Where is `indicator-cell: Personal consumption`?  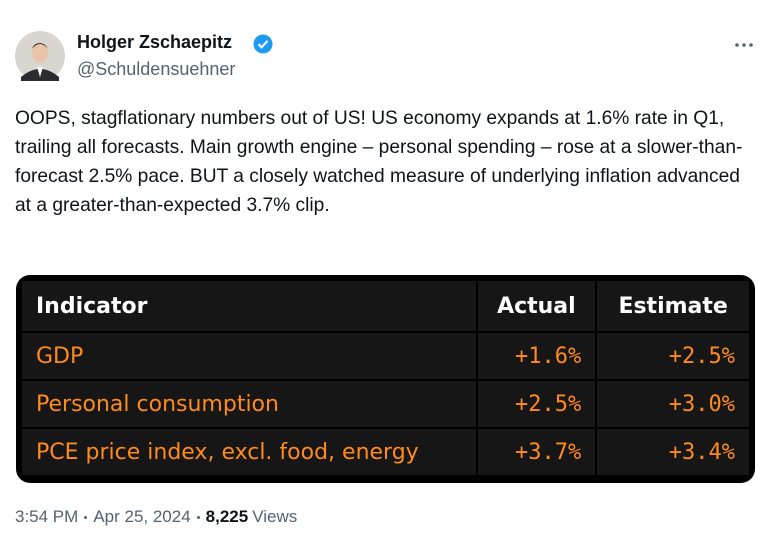
indicator-cell: Personal consumption is located at coordinates (249, 404).